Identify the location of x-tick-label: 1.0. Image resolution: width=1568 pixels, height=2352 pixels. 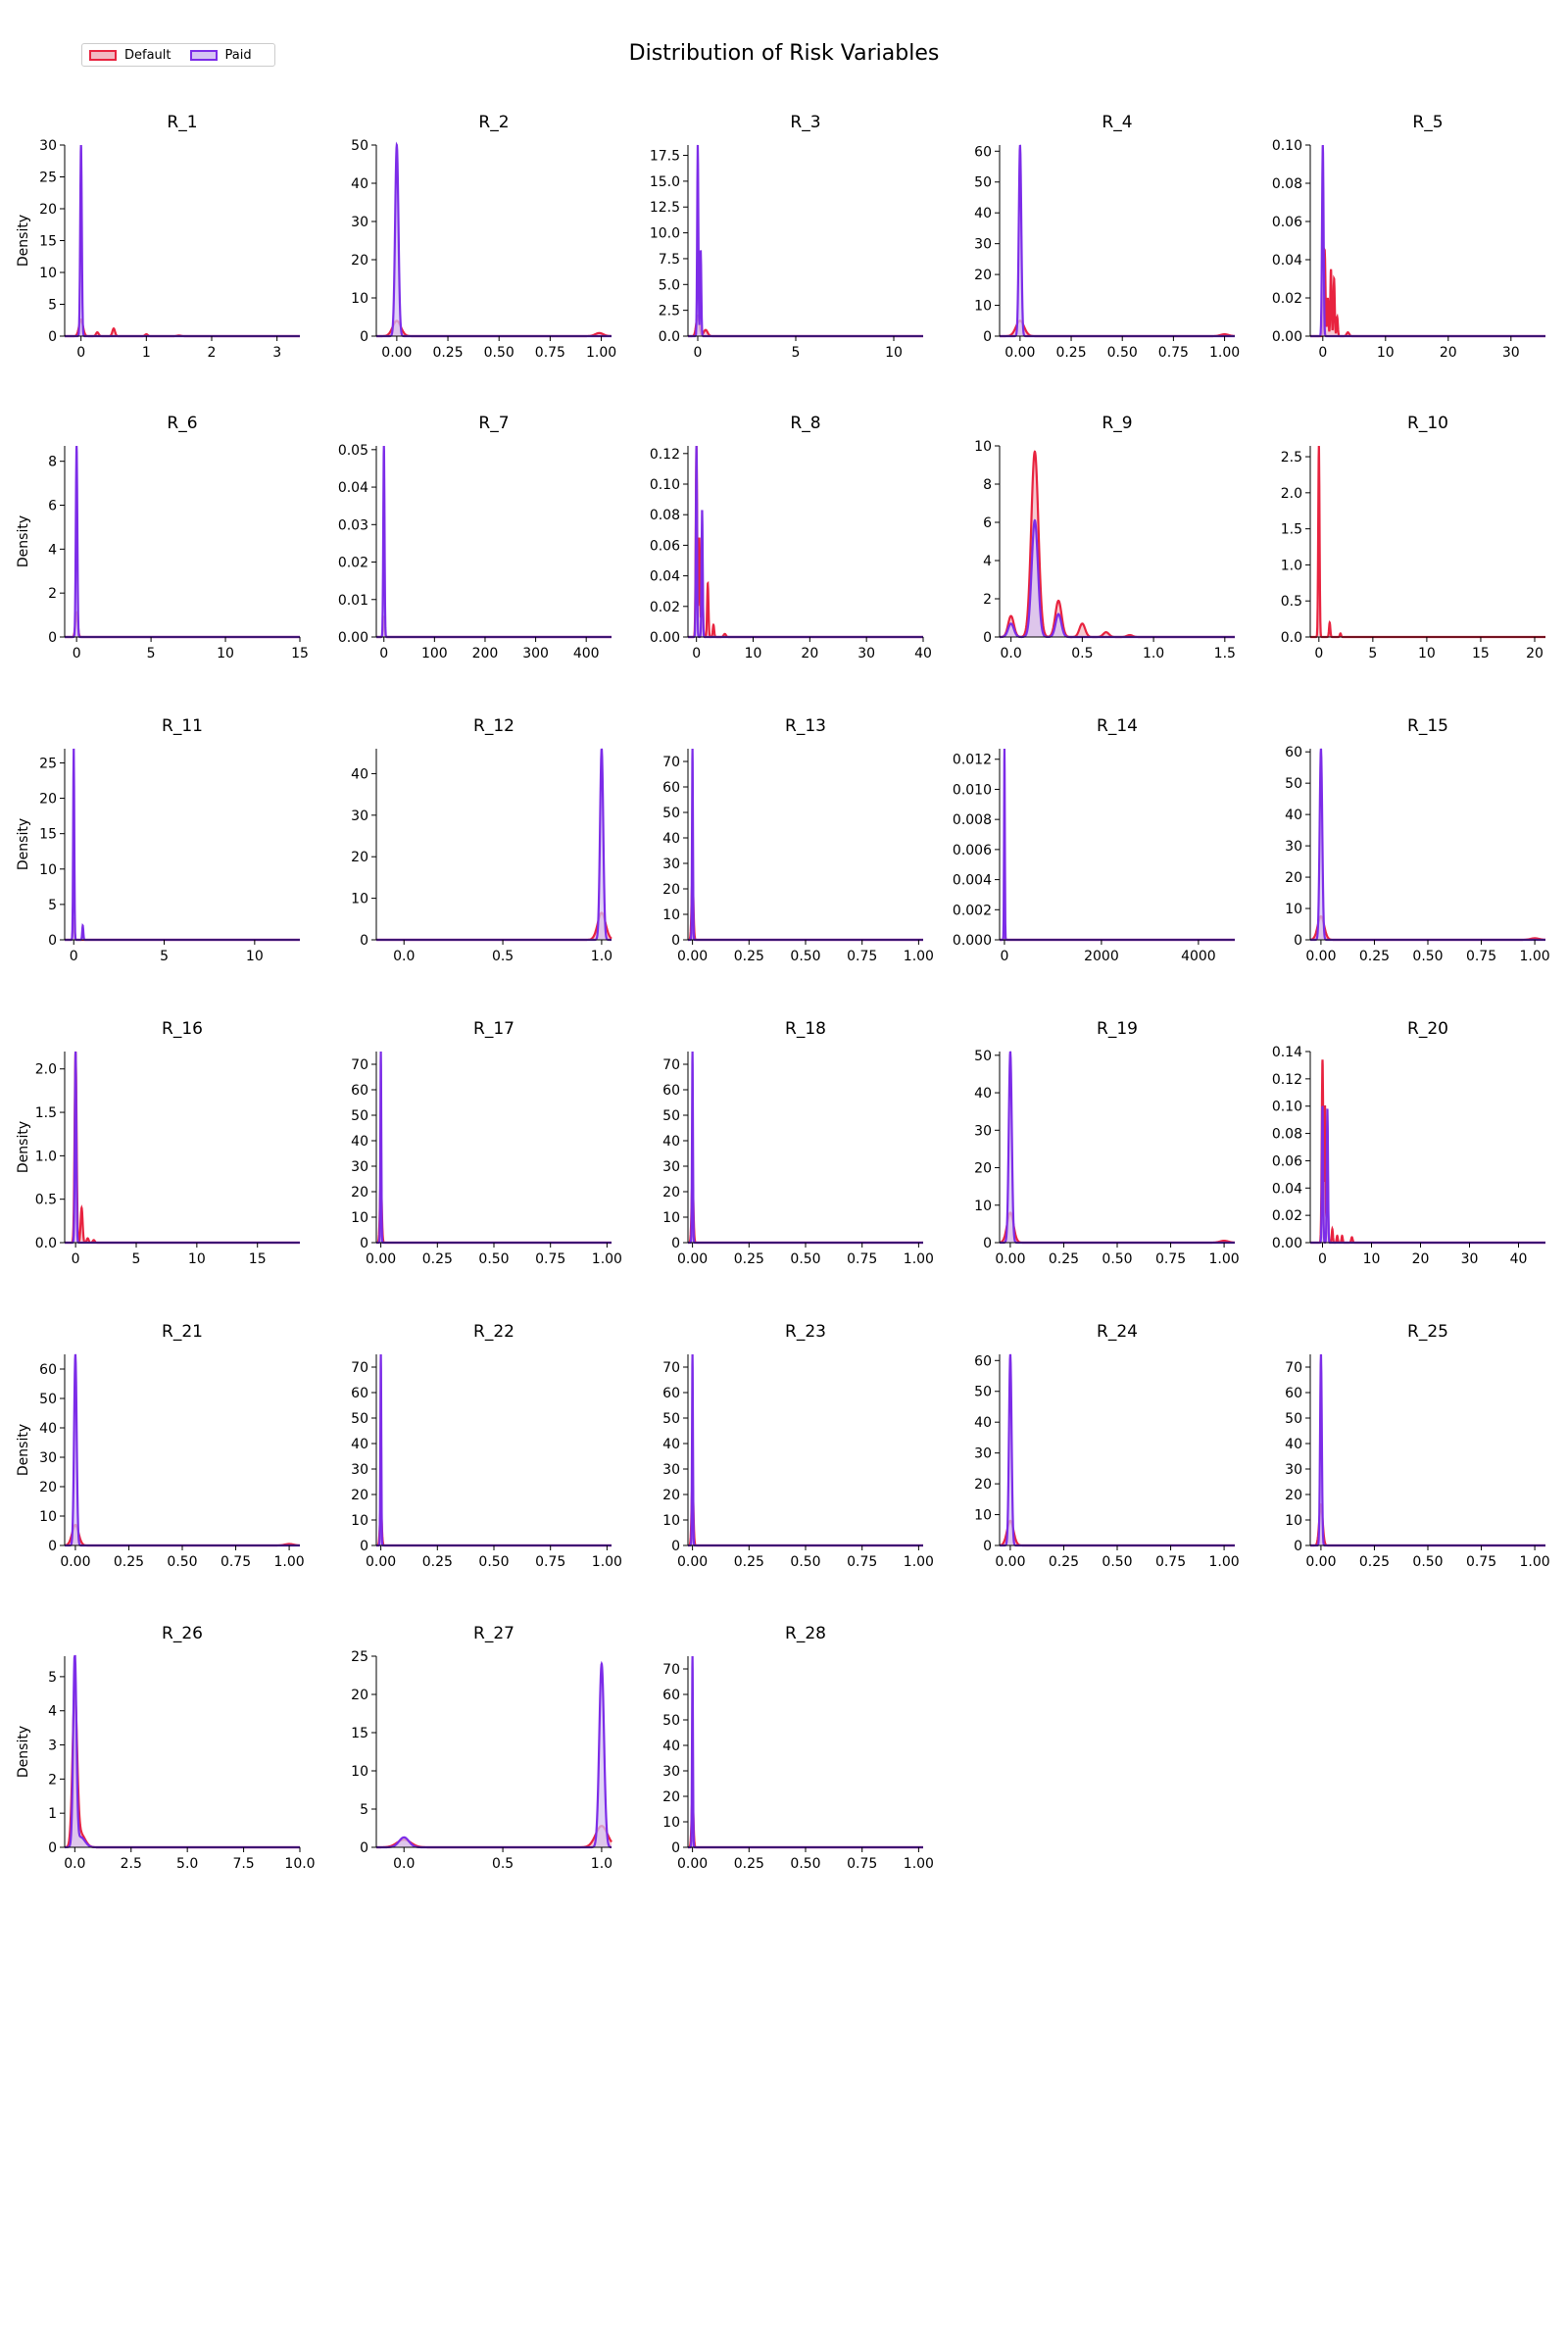
(1153, 654).